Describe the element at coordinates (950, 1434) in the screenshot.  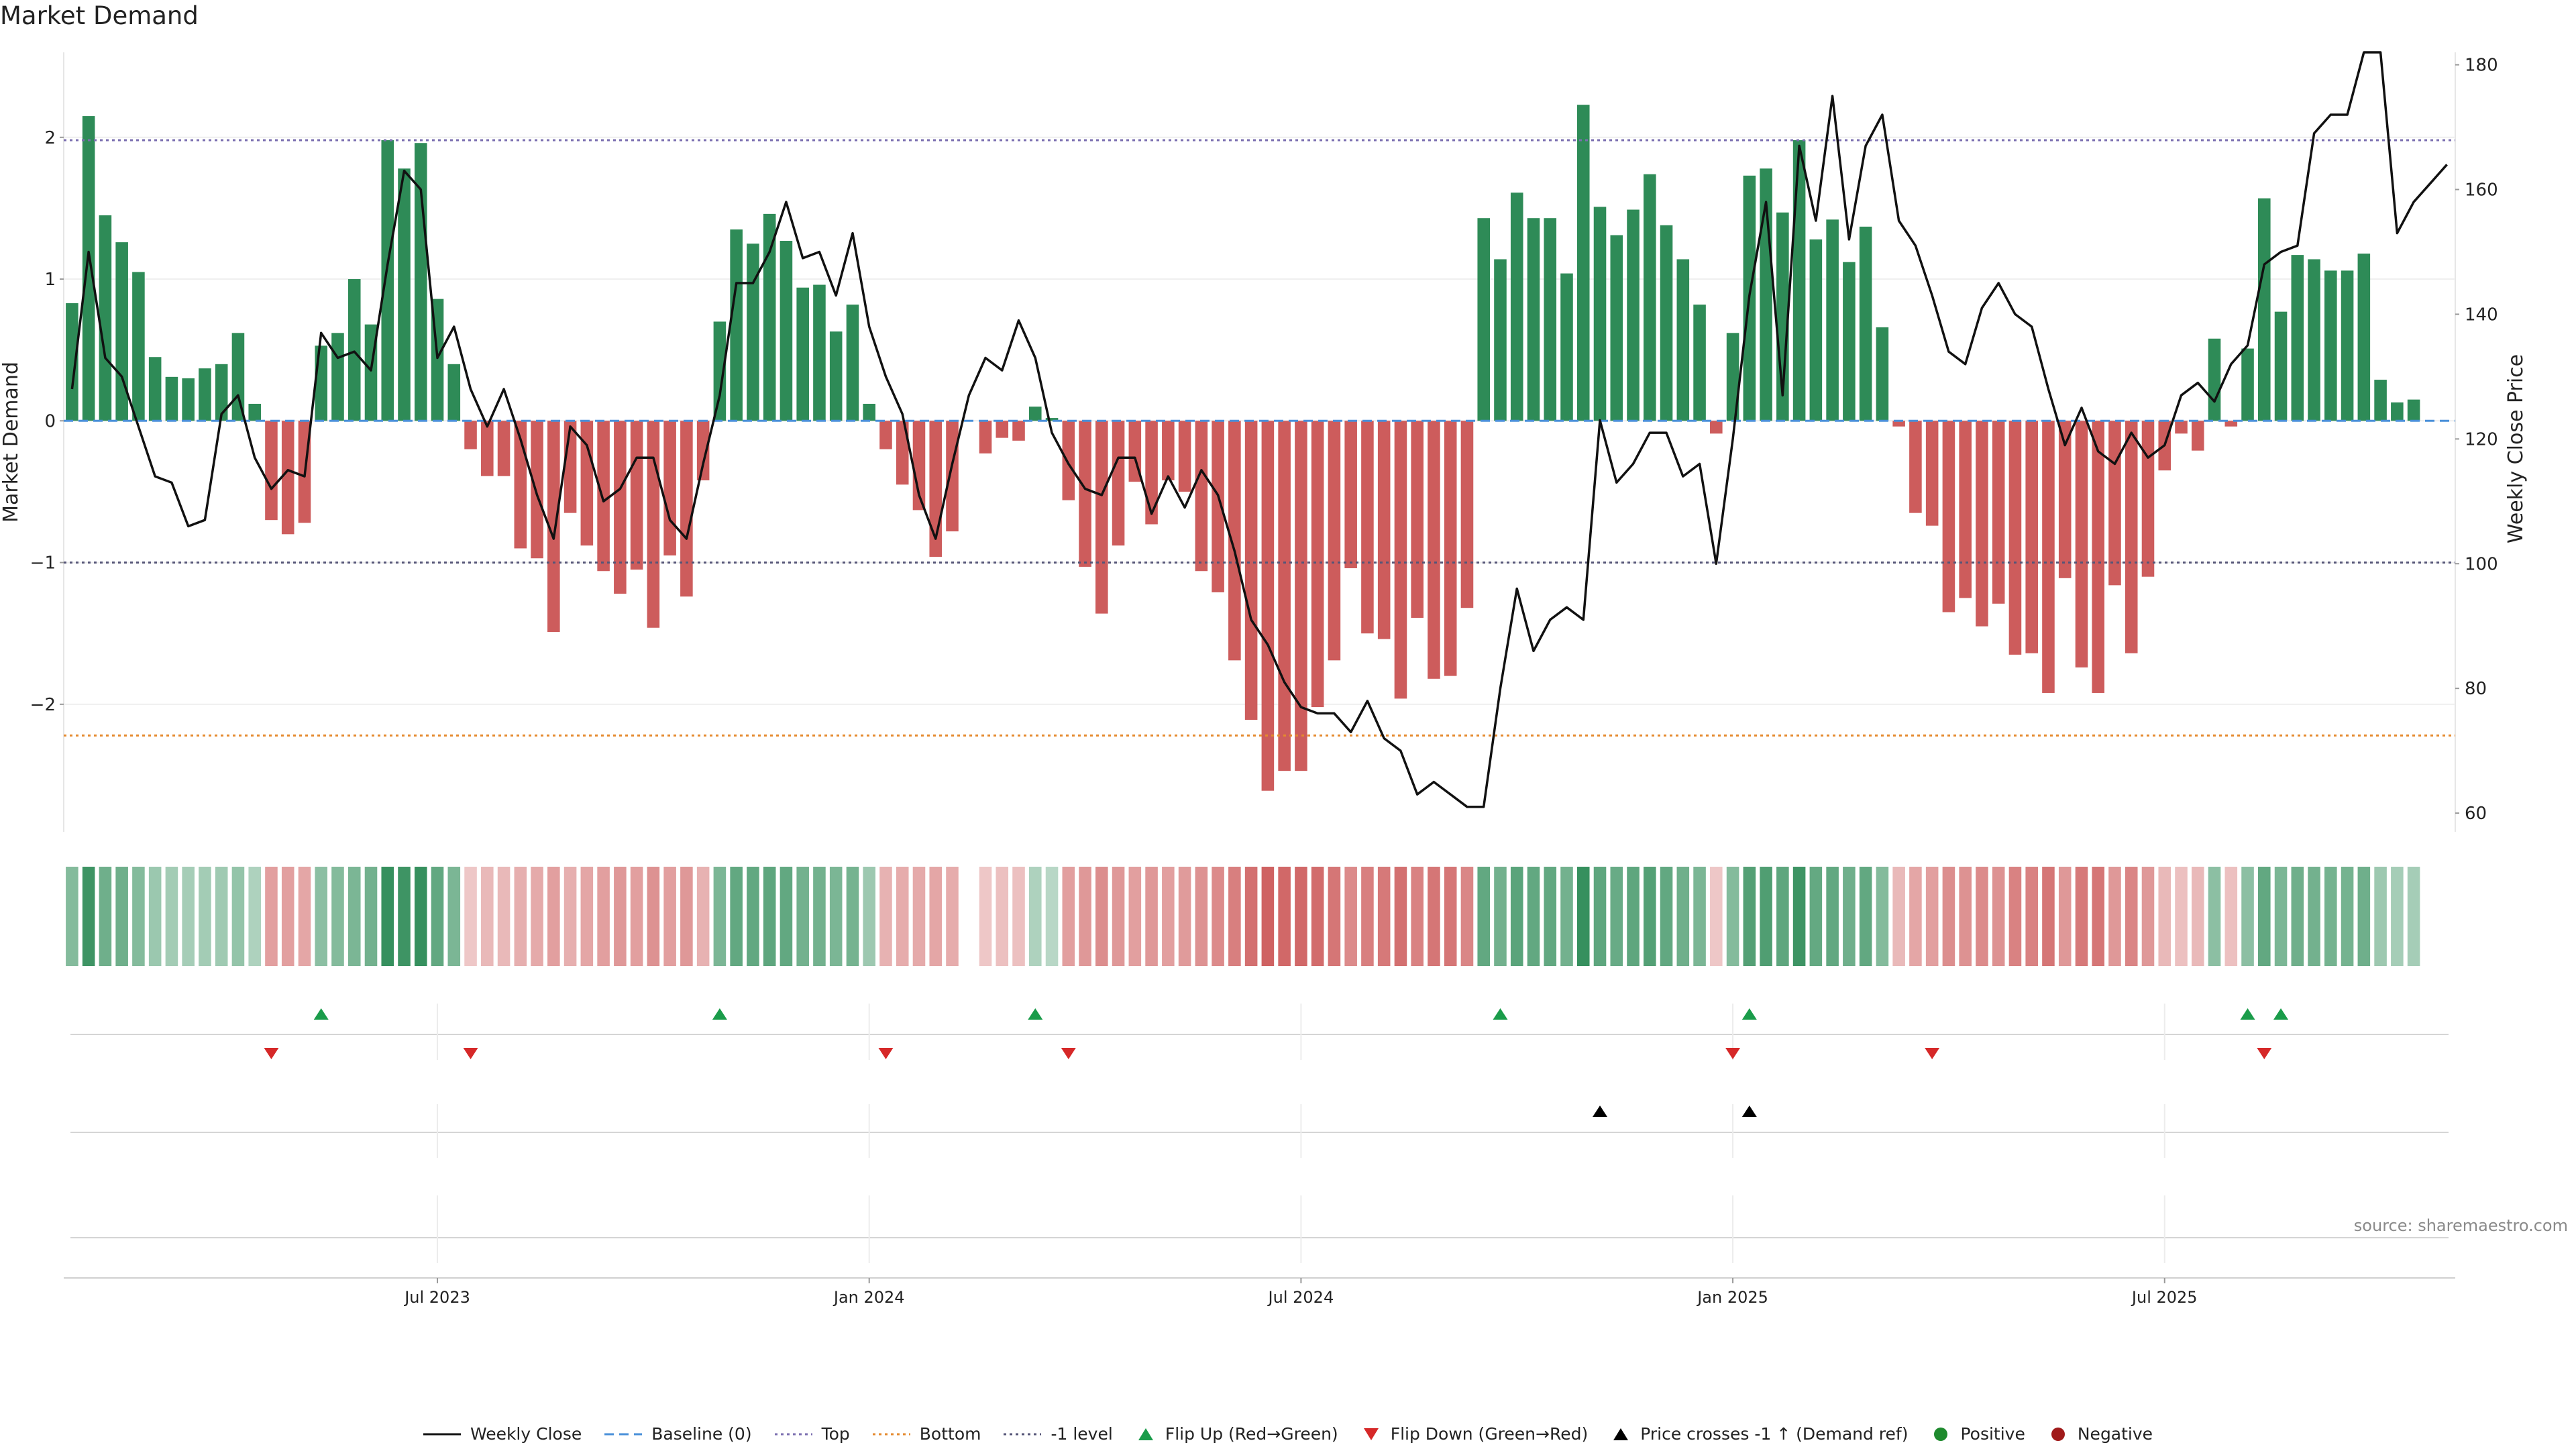
I see `legend-label: Bottom` at that location.